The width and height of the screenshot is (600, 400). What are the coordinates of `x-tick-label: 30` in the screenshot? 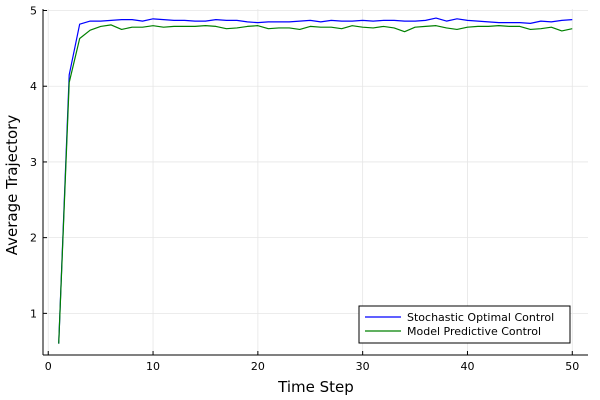 It's located at (363, 366).